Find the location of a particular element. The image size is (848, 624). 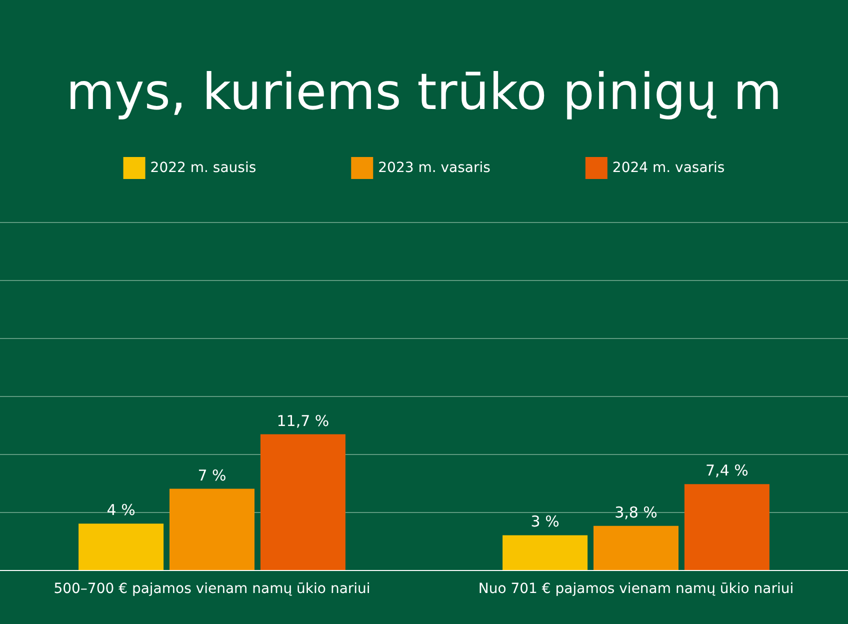

legend-label: 2024 m. vasaris is located at coordinates (668, 168).